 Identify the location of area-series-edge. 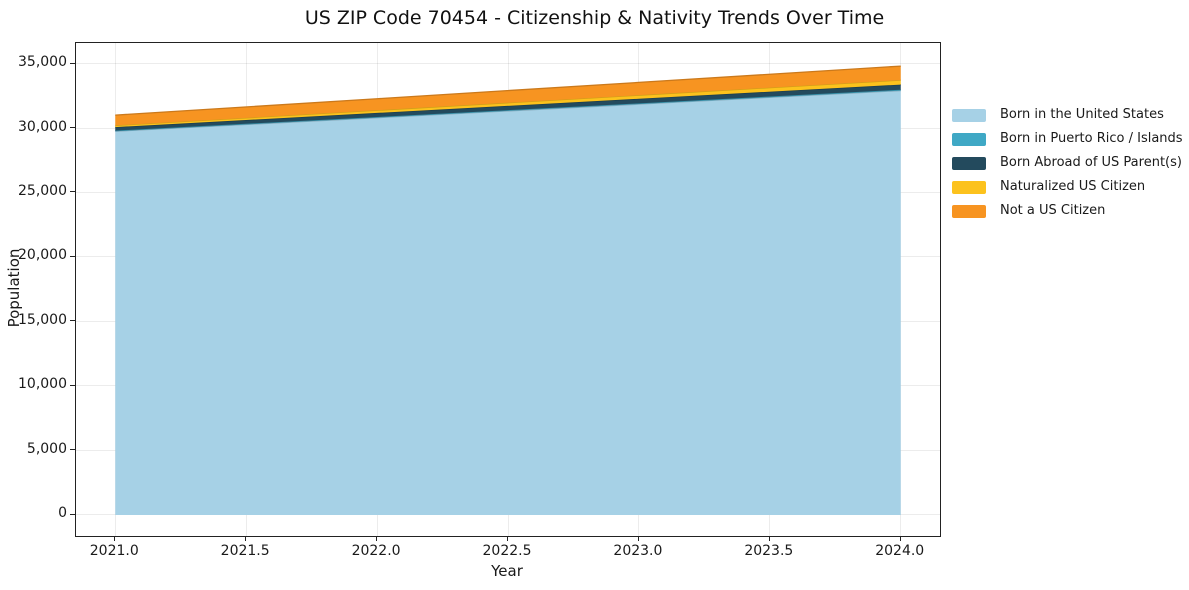
(508, 90).